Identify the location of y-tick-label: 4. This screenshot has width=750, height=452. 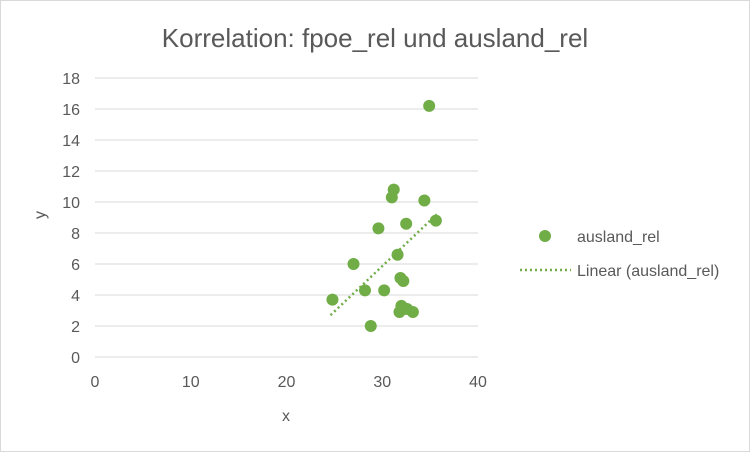
(75, 296).